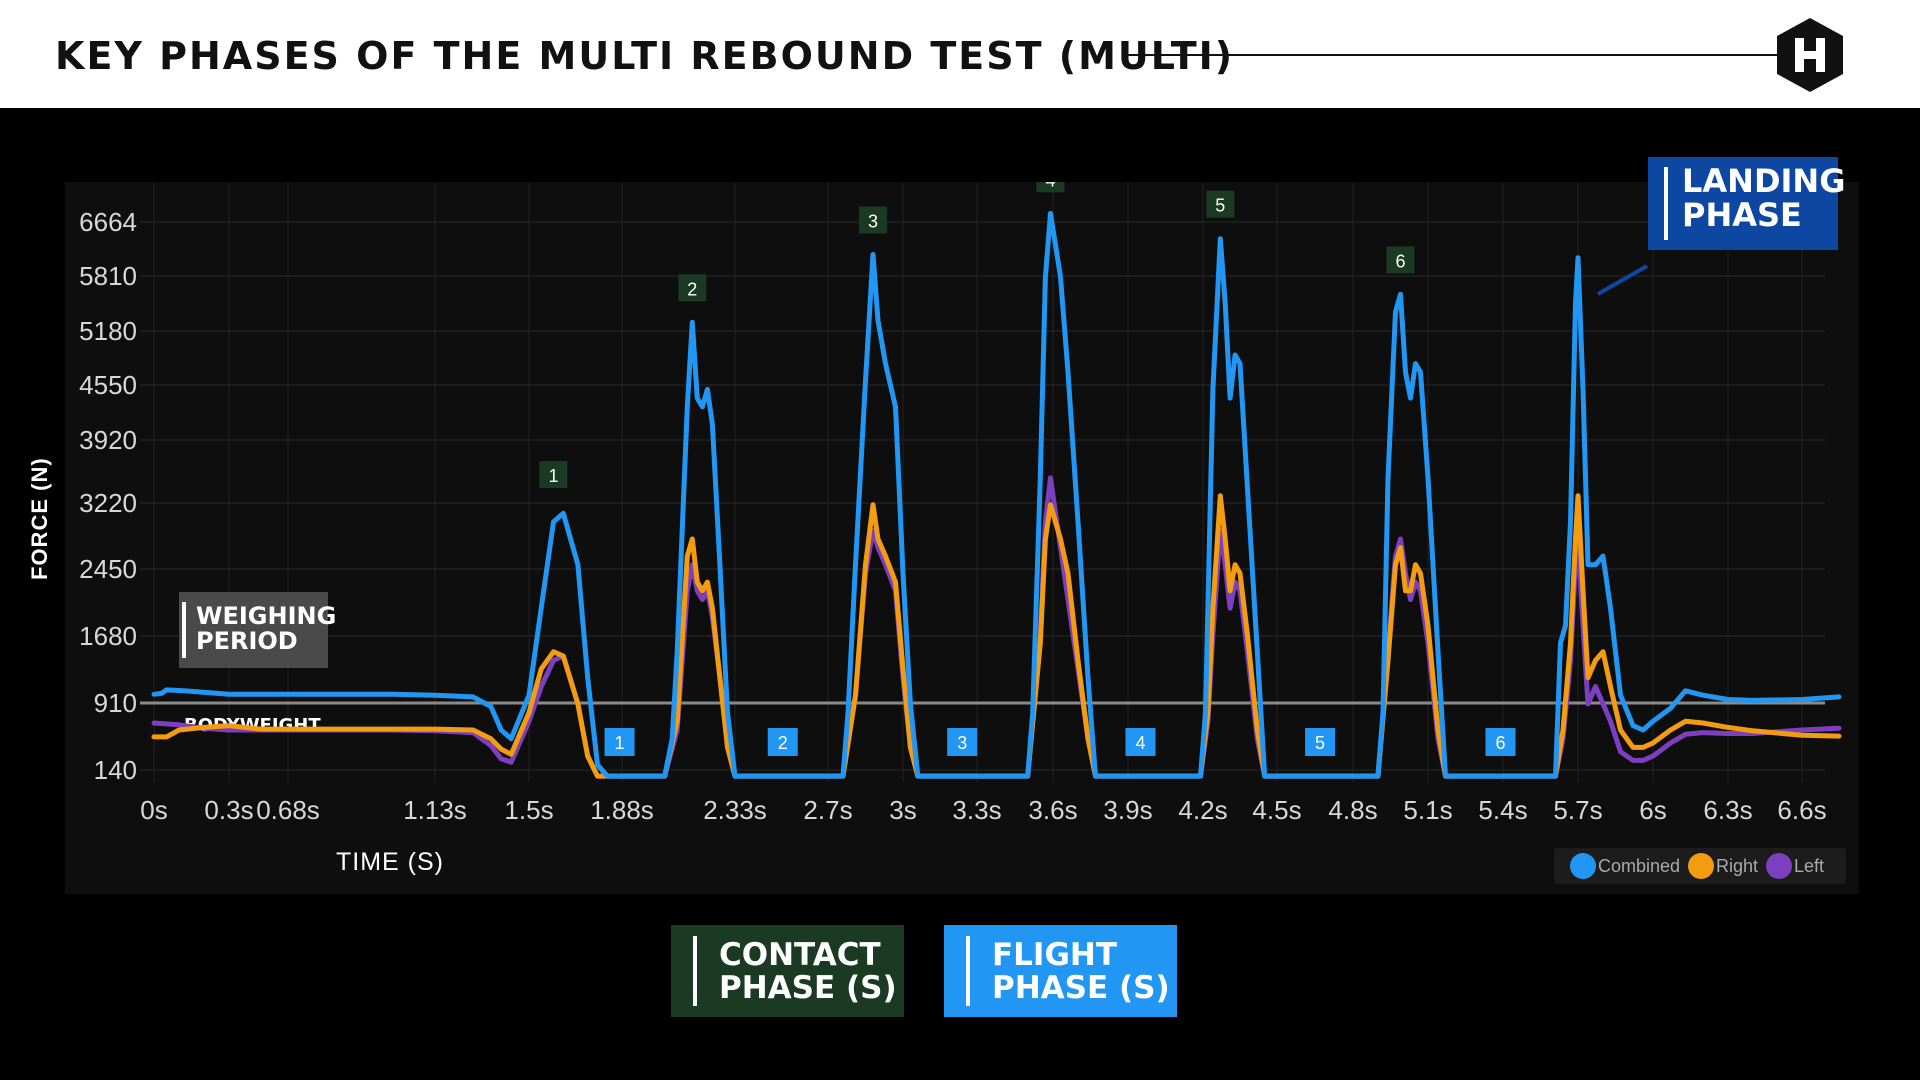  What do you see at coordinates (435, 810) in the screenshot?
I see `x-tick-label: 1.13s` at bounding box center [435, 810].